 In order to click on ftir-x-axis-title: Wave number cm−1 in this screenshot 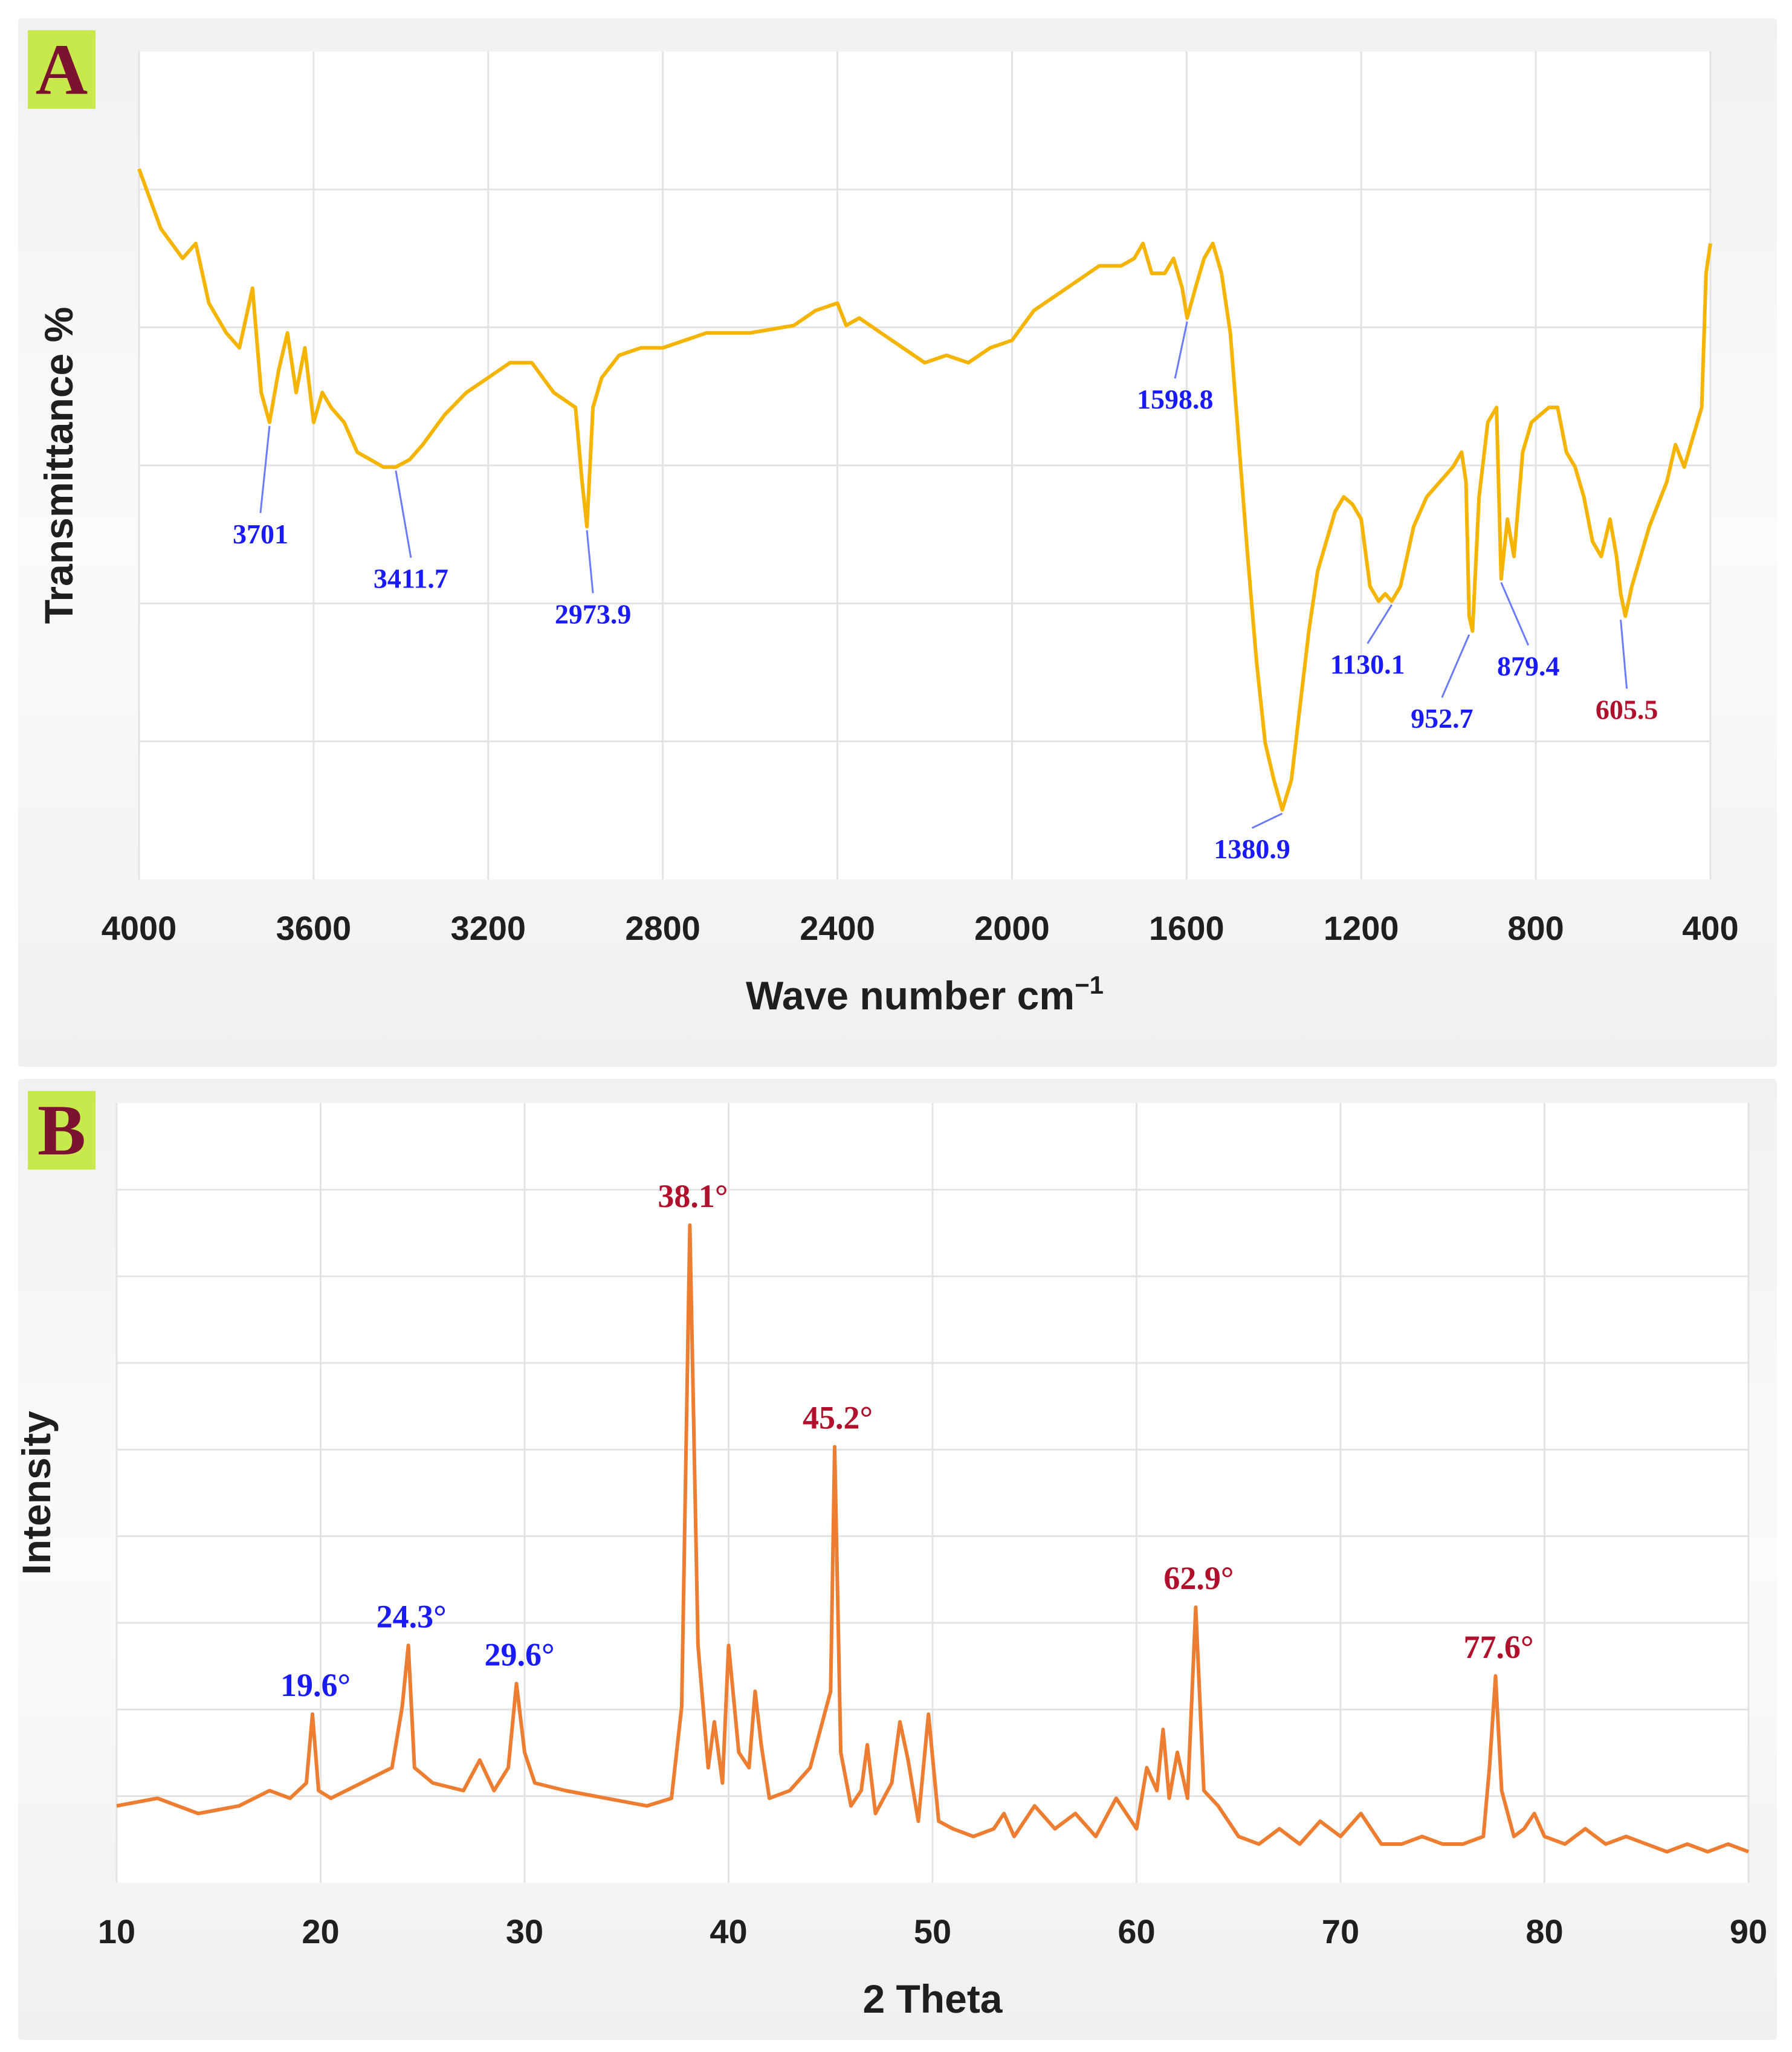, I will do `click(925, 994)`.